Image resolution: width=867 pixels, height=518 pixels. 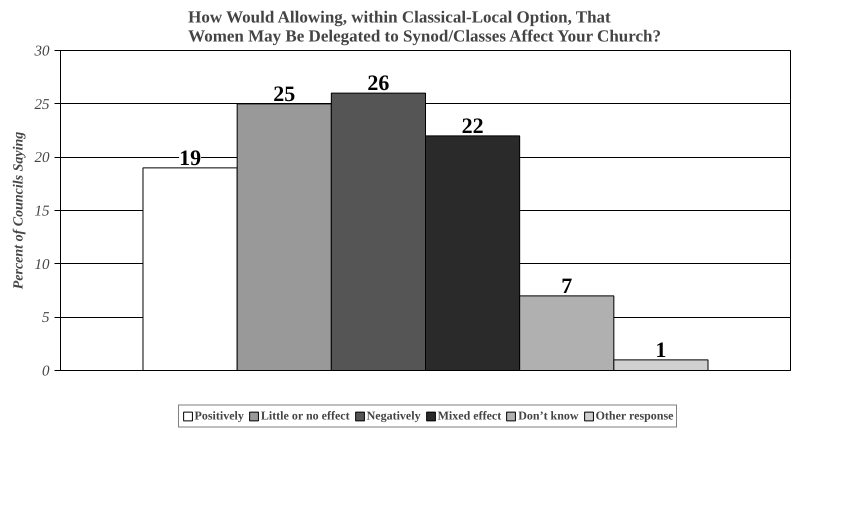 What do you see at coordinates (393, 416) in the screenshot?
I see `legend-label: Negatively` at bounding box center [393, 416].